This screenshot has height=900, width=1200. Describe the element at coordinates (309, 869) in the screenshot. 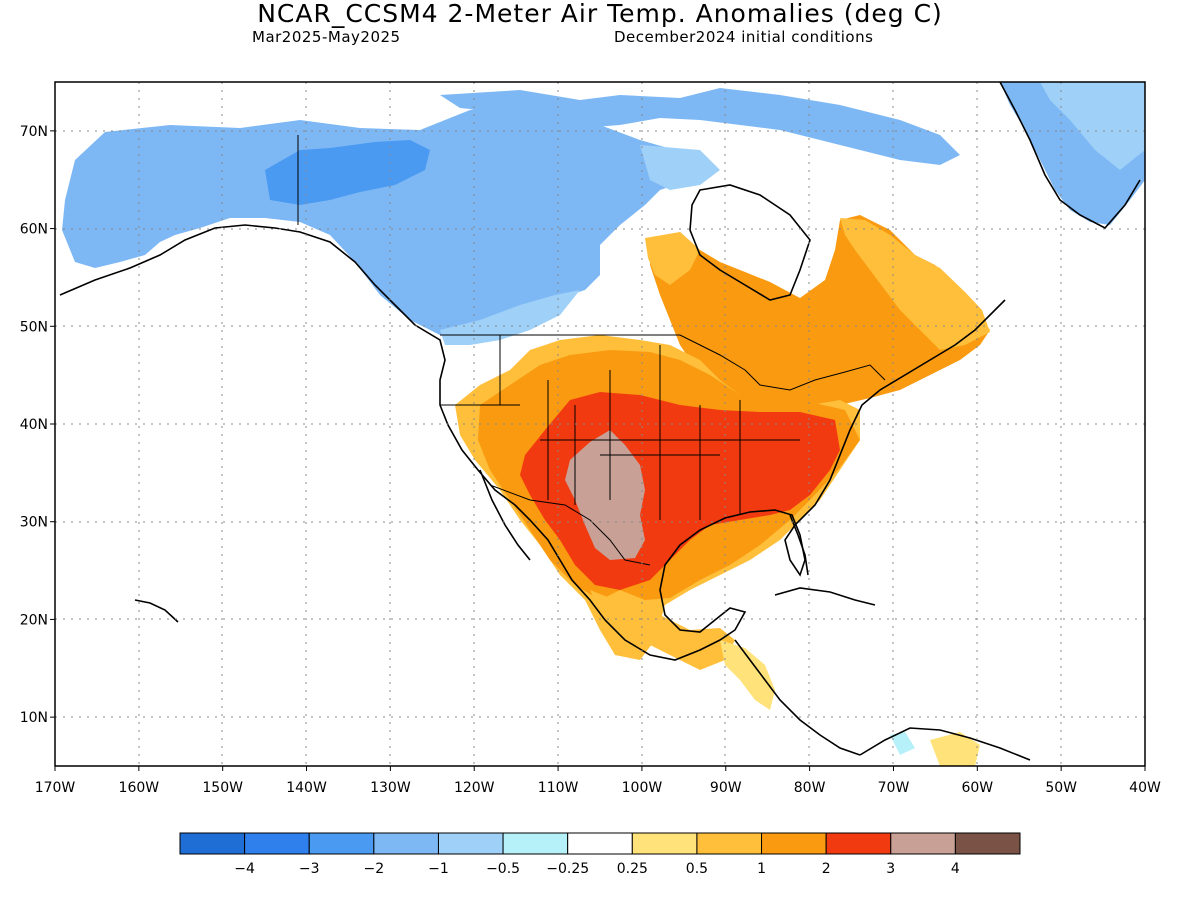

I see `color-legend-label: −3` at that location.